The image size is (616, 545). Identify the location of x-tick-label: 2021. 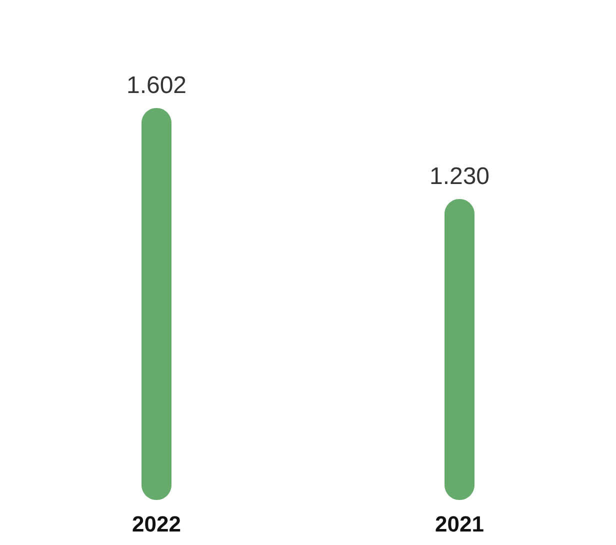
(459, 524).